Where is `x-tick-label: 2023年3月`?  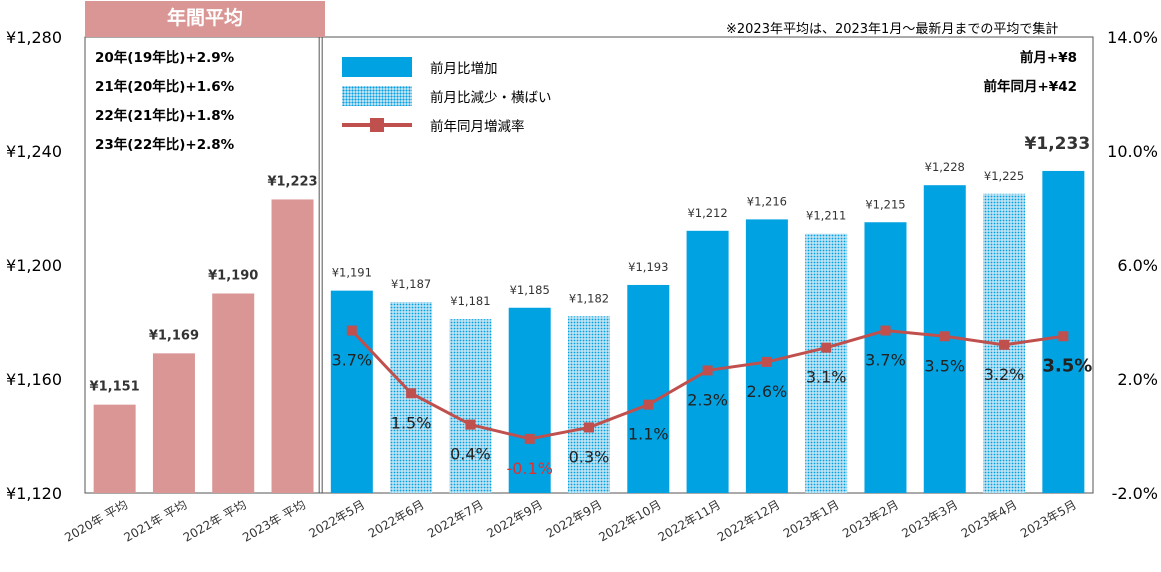 x-tick-label: 2023年3月 is located at coordinates (929, 518).